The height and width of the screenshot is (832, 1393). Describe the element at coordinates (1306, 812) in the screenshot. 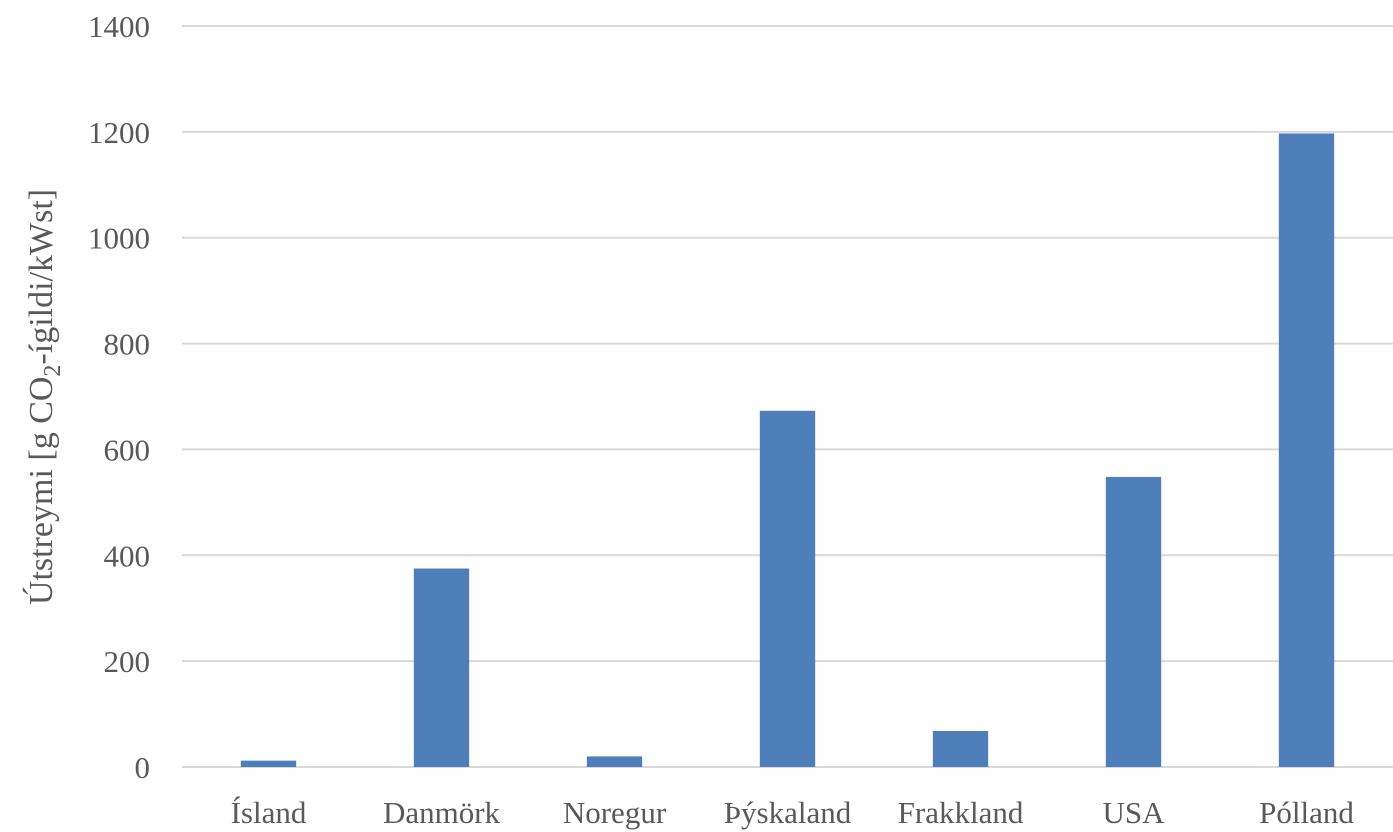

I see `x-tick-label: Pólland` at that location.